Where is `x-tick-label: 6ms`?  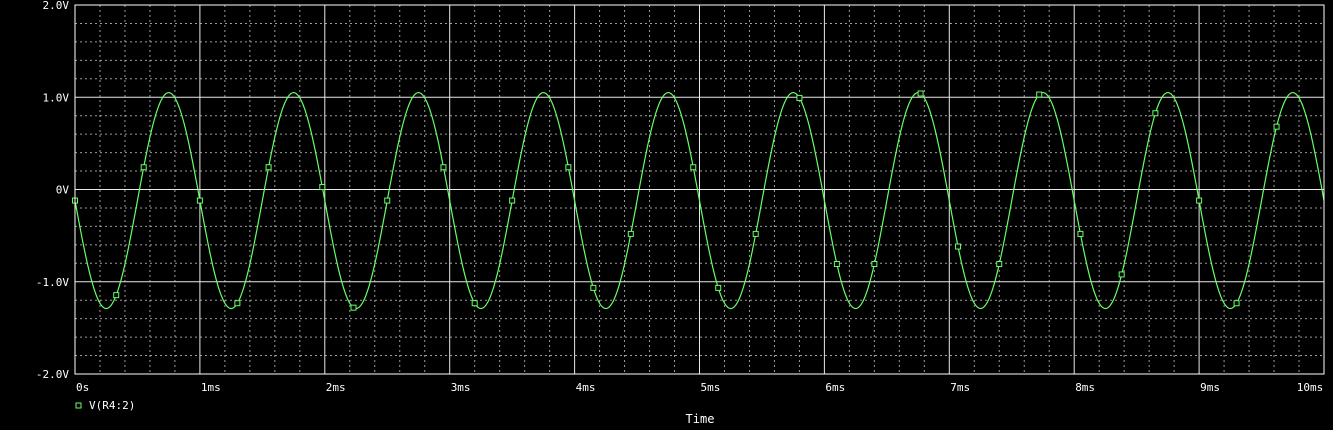
x-tick-label: 6ms is located at coordinates (835, 387).